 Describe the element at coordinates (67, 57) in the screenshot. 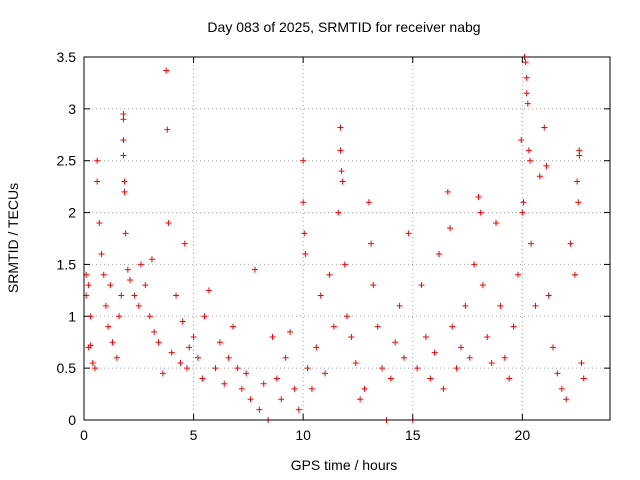

I see `y-tick-label: 3.5` at that location.